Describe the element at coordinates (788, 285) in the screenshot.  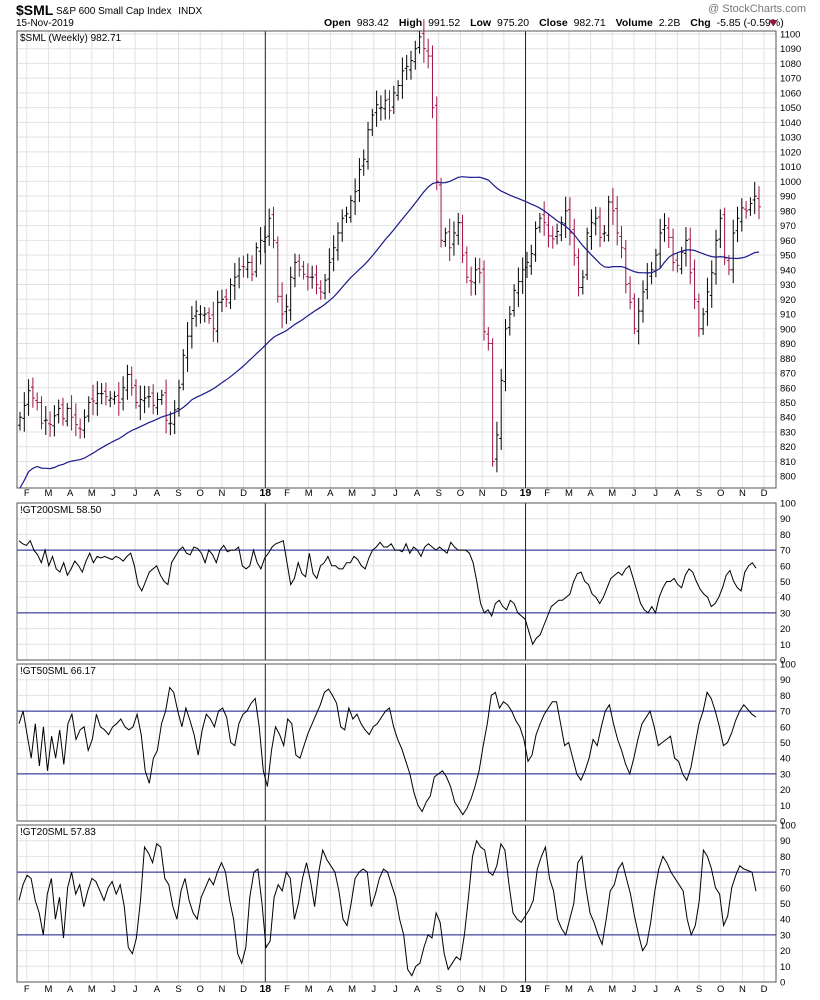
I see `y-tick-label: 930` at that location.